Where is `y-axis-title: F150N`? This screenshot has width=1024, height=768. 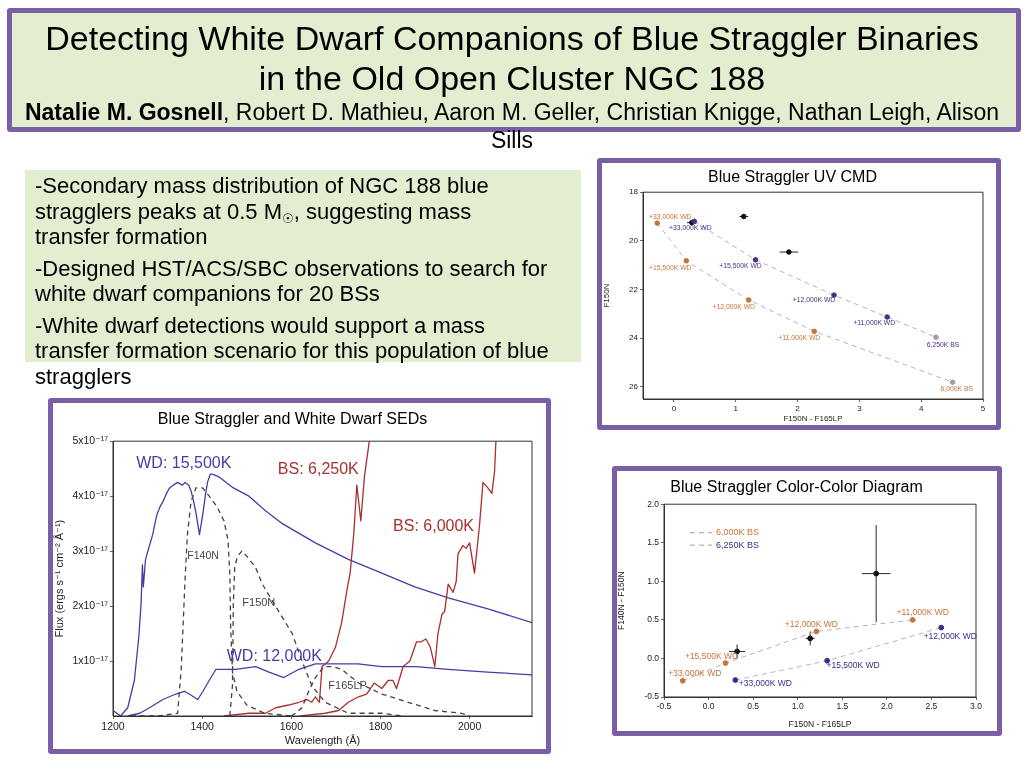
y-axis-title: F150N is located at coordinates (606, 295).